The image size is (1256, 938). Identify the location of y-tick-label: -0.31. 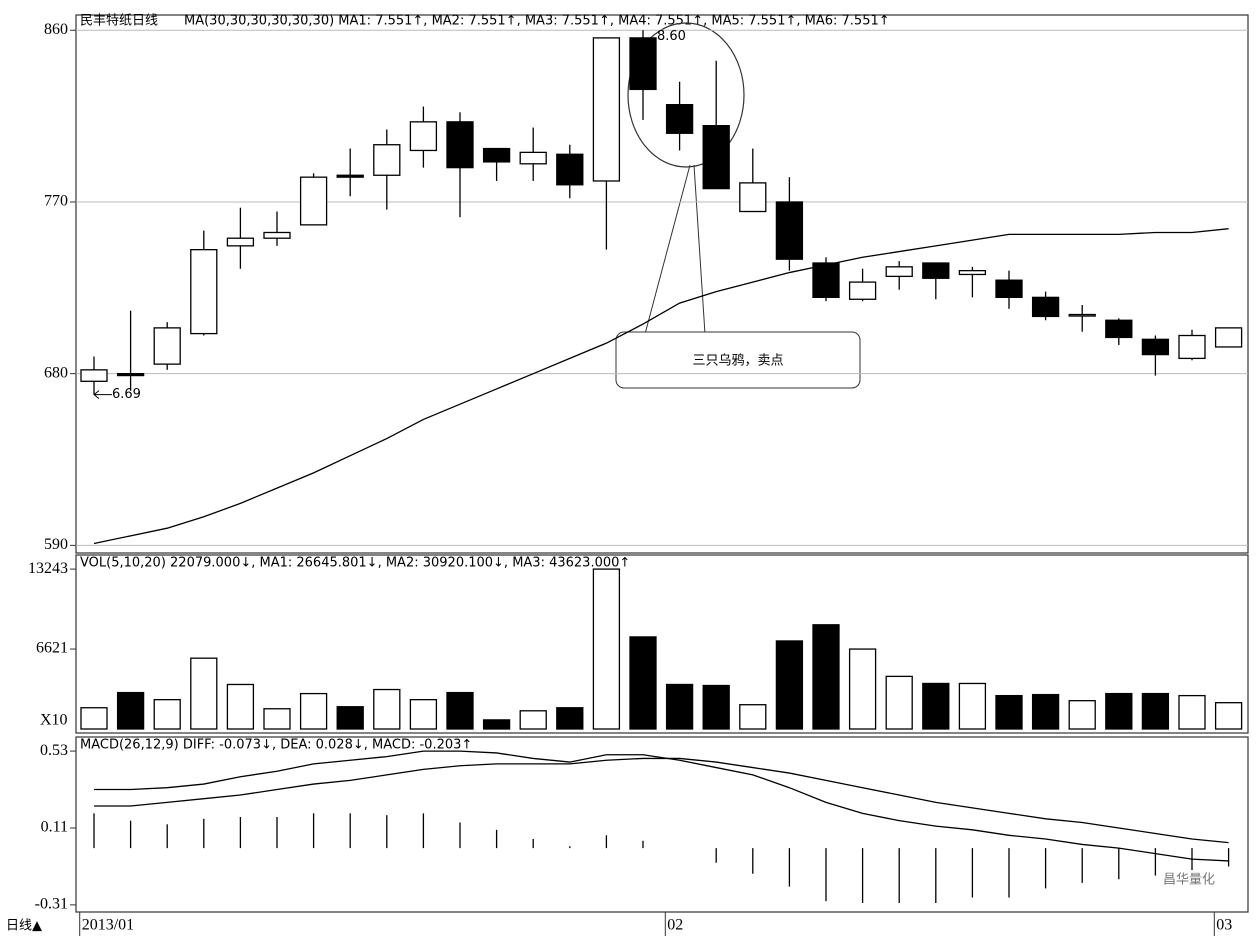
(51, 904).